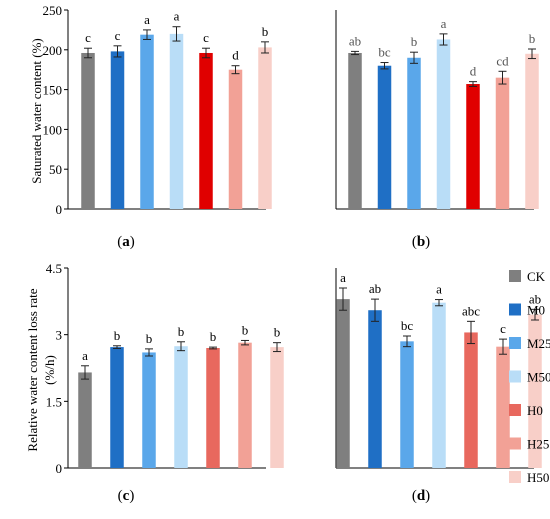 The width and height of the screenshot is (550, 519). I want to click on panel-label-0: (a), so click(126, 242).